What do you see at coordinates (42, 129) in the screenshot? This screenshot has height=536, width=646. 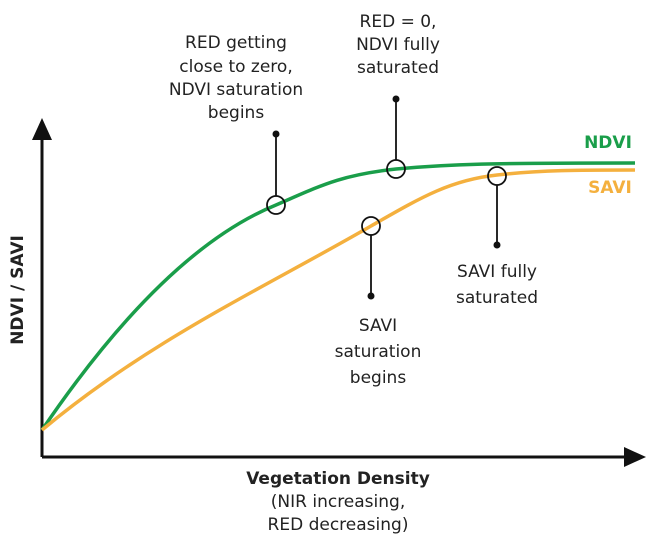 I see `y-arrow` at bounding box center [42, 129].